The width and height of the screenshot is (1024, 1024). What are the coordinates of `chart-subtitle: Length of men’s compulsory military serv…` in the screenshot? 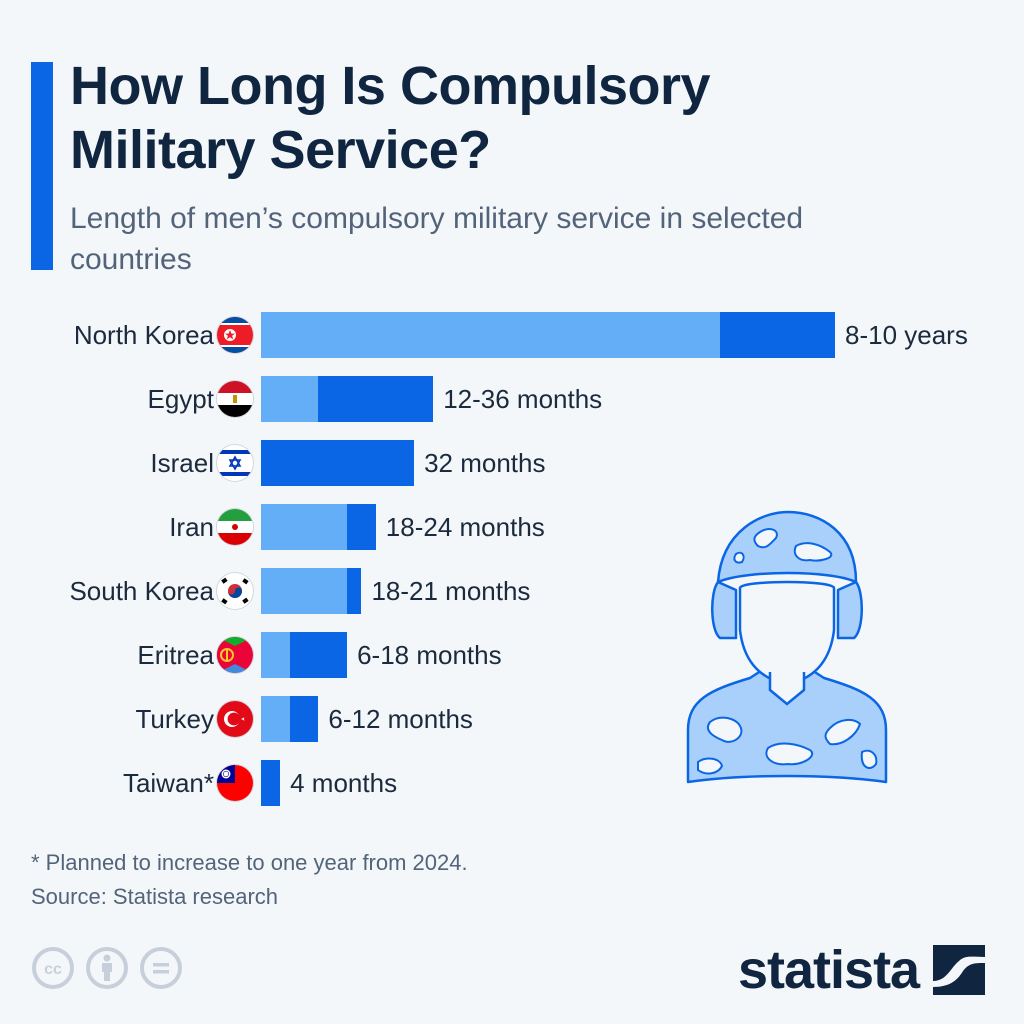 It's located at (437, 239).